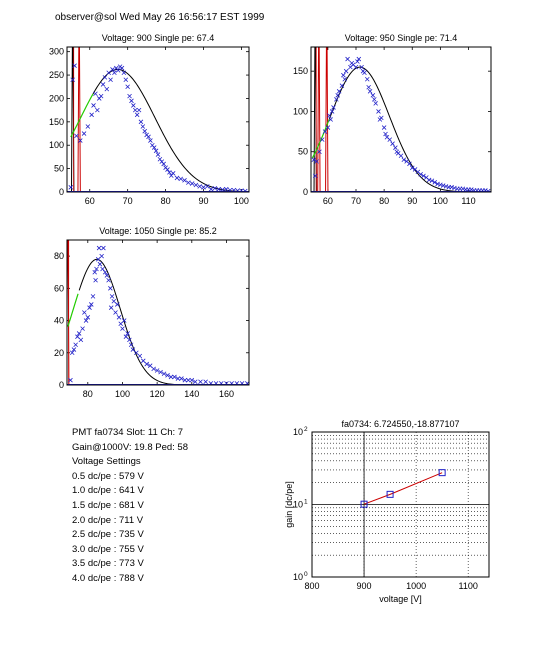 The image size is (540, 648). Describe the element at coordinates (364, 586) in the screenshot. I see `x-tick-label: 900` at that location.